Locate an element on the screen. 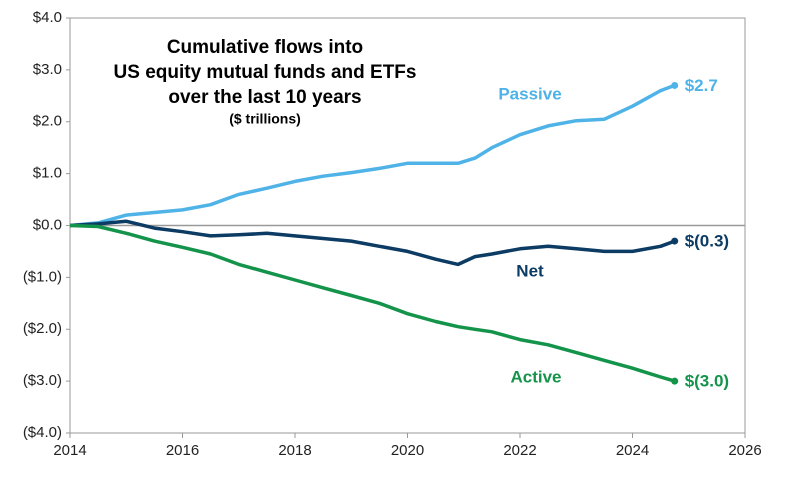 This screenshot has height=480, width=800. y-tick-label: $0.0 is located at coordinates (47, 224).